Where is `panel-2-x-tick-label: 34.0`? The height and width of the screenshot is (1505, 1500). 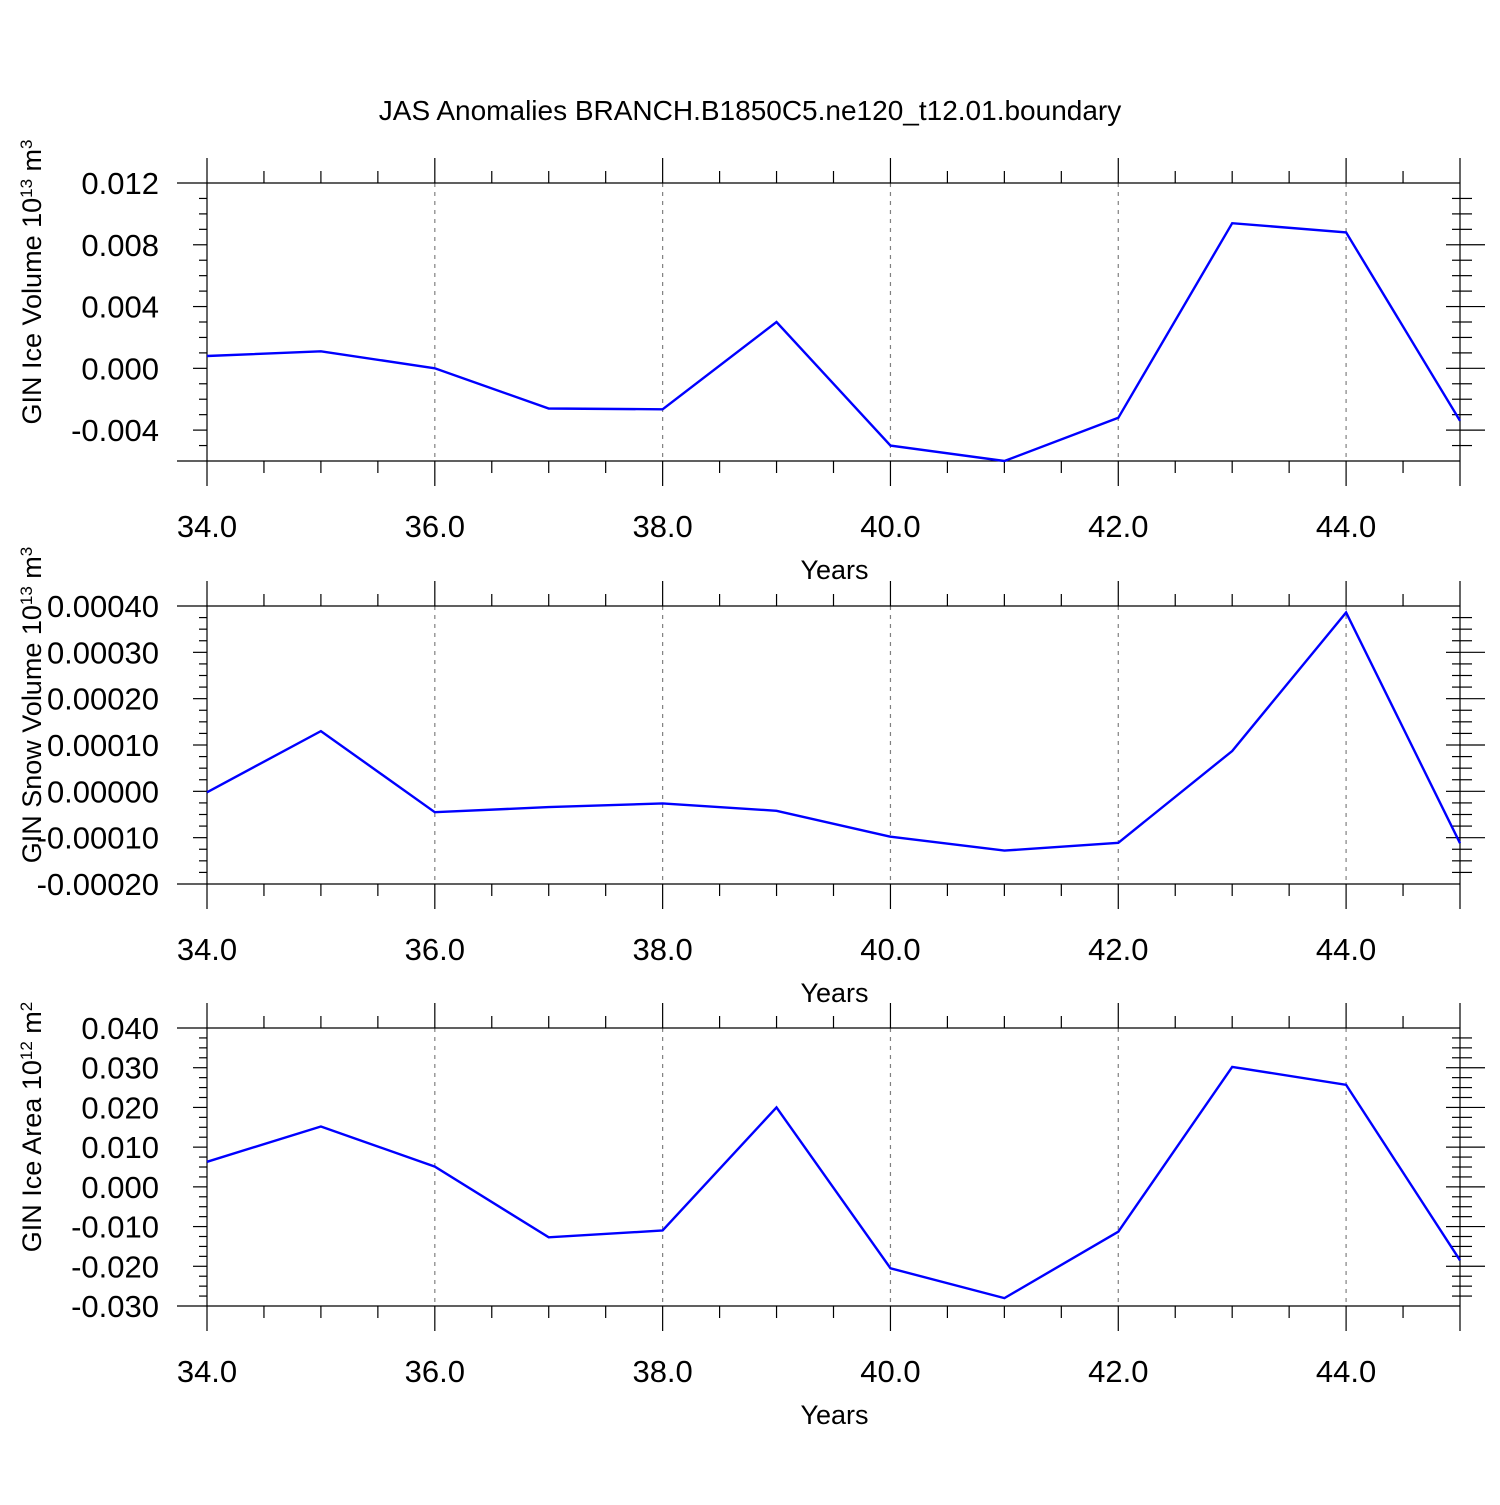
panel-2-x-tick-label: 34.0 is located at coordinates (207, 949).